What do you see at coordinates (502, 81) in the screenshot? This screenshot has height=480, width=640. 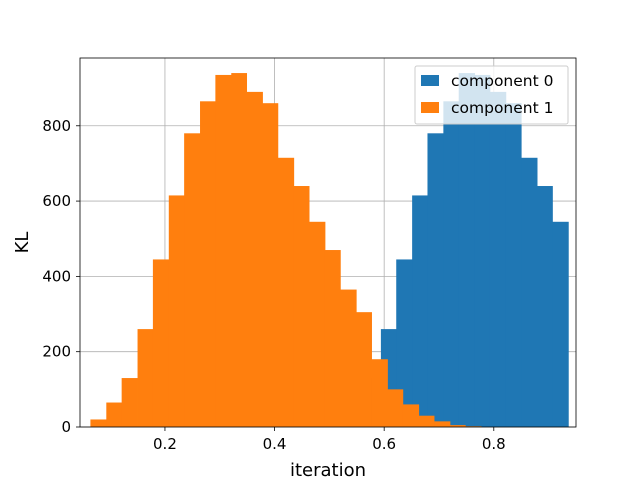 I see `legend-label: component 0` at bounding box center [502, 81].